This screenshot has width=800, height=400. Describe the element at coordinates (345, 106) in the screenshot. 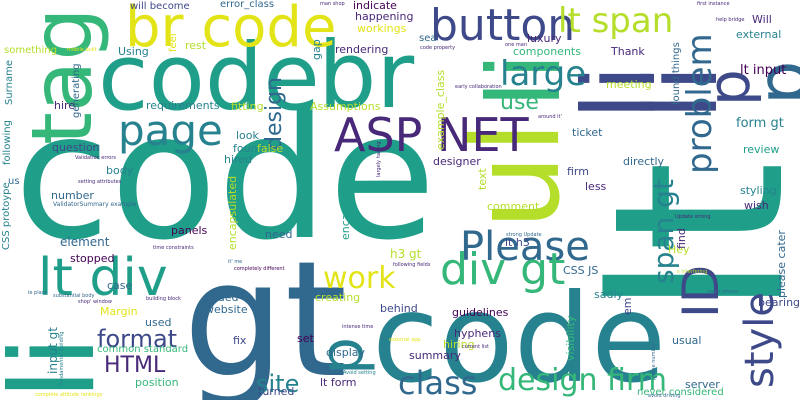

I see `word-assumptions: Assumptions` at that location.